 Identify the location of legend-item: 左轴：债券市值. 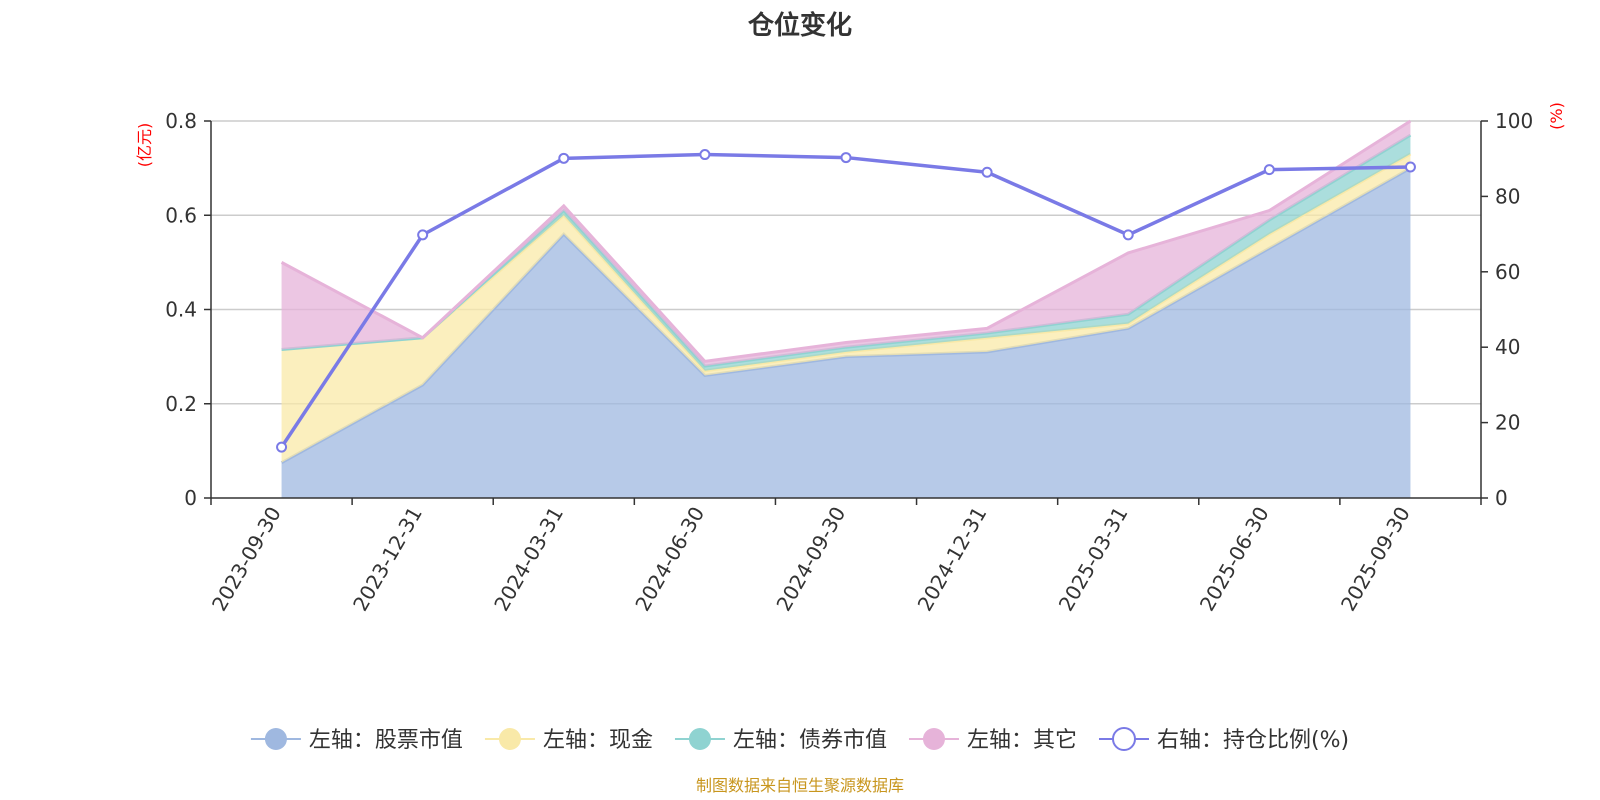
(780, 740).